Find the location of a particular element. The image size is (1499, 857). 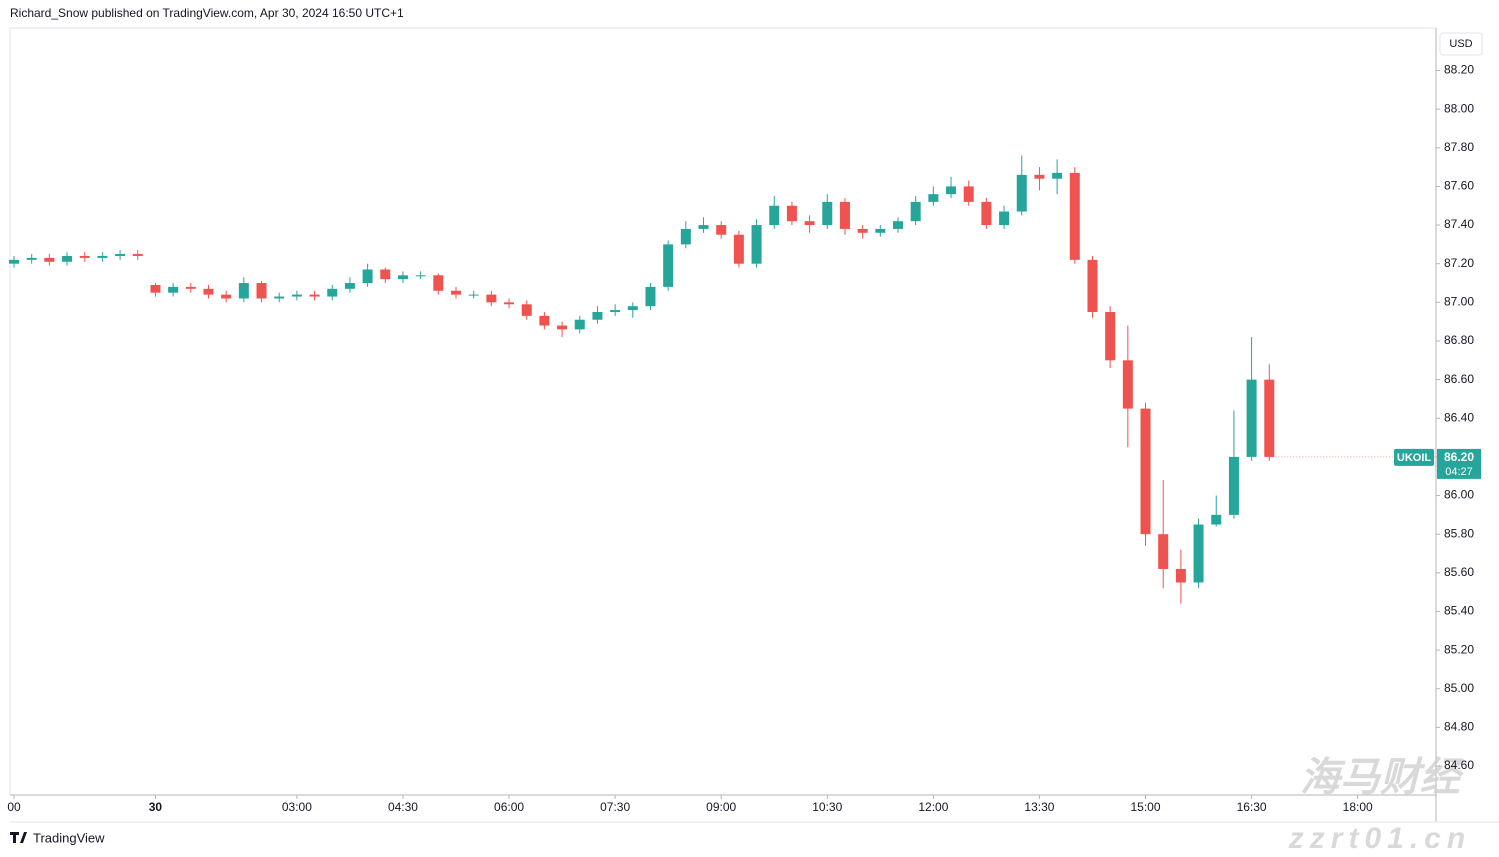

price-tag is located at coordinates (1459, 463).